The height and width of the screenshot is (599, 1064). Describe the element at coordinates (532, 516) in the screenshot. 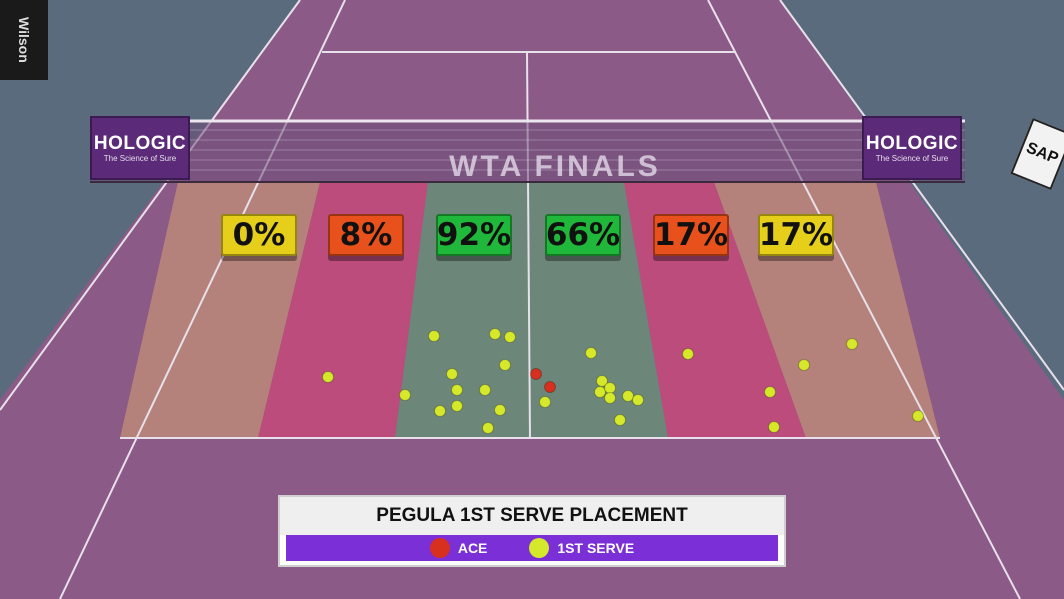

I see `legend-title: PEGULA 1ST SERVE PLACEMENT` at that location.